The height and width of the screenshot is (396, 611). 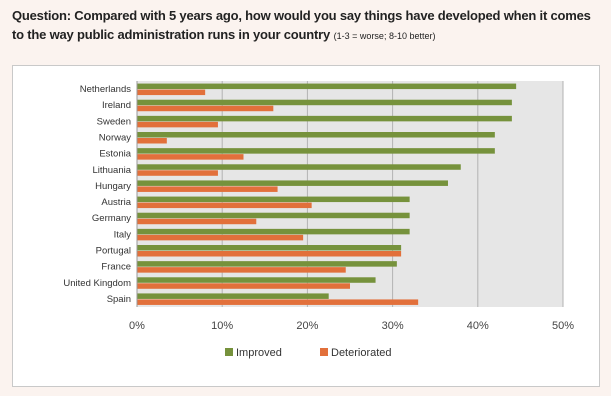 I want to click on category-label: Austria, so click(x=116, y=202).